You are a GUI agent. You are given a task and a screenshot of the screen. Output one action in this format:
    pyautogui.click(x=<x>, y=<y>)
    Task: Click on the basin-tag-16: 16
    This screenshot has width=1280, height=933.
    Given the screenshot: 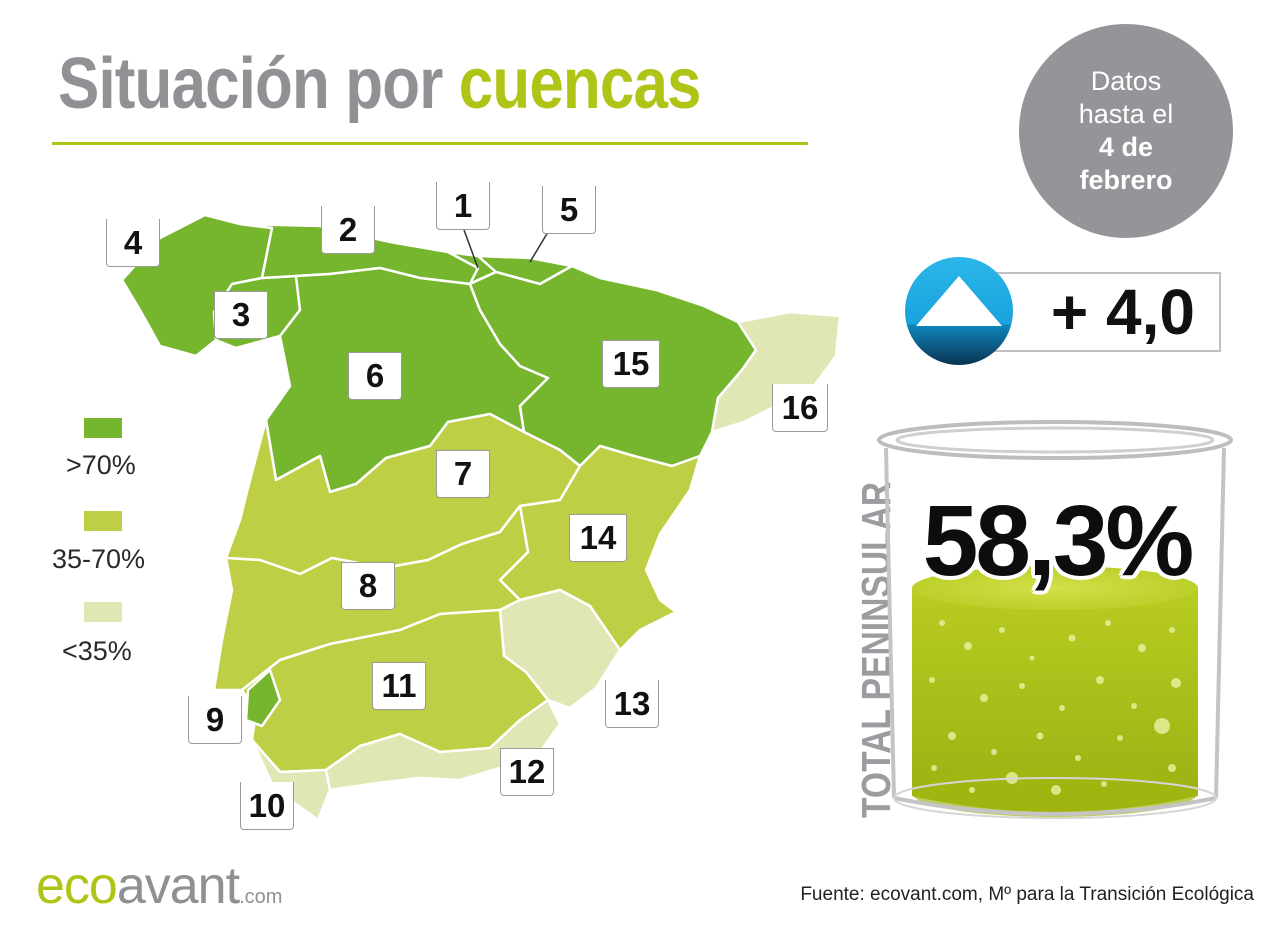 What is the action you would take?
    pyautogui.click(x=800, y=408)
    